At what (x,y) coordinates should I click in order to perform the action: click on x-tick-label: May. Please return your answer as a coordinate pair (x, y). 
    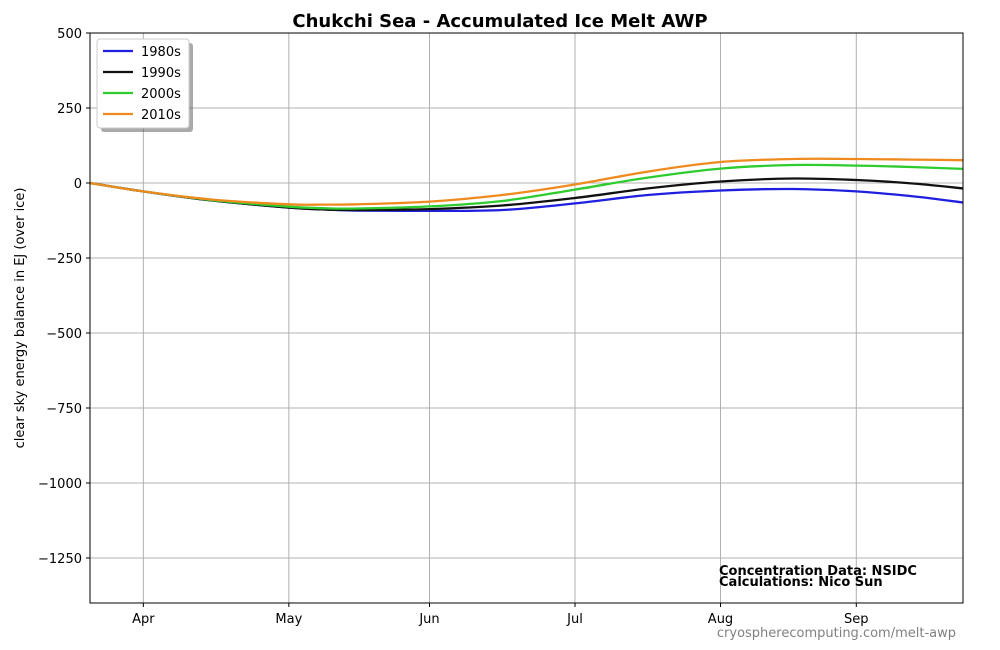
    Looking at the image, I should click on (288, 619).